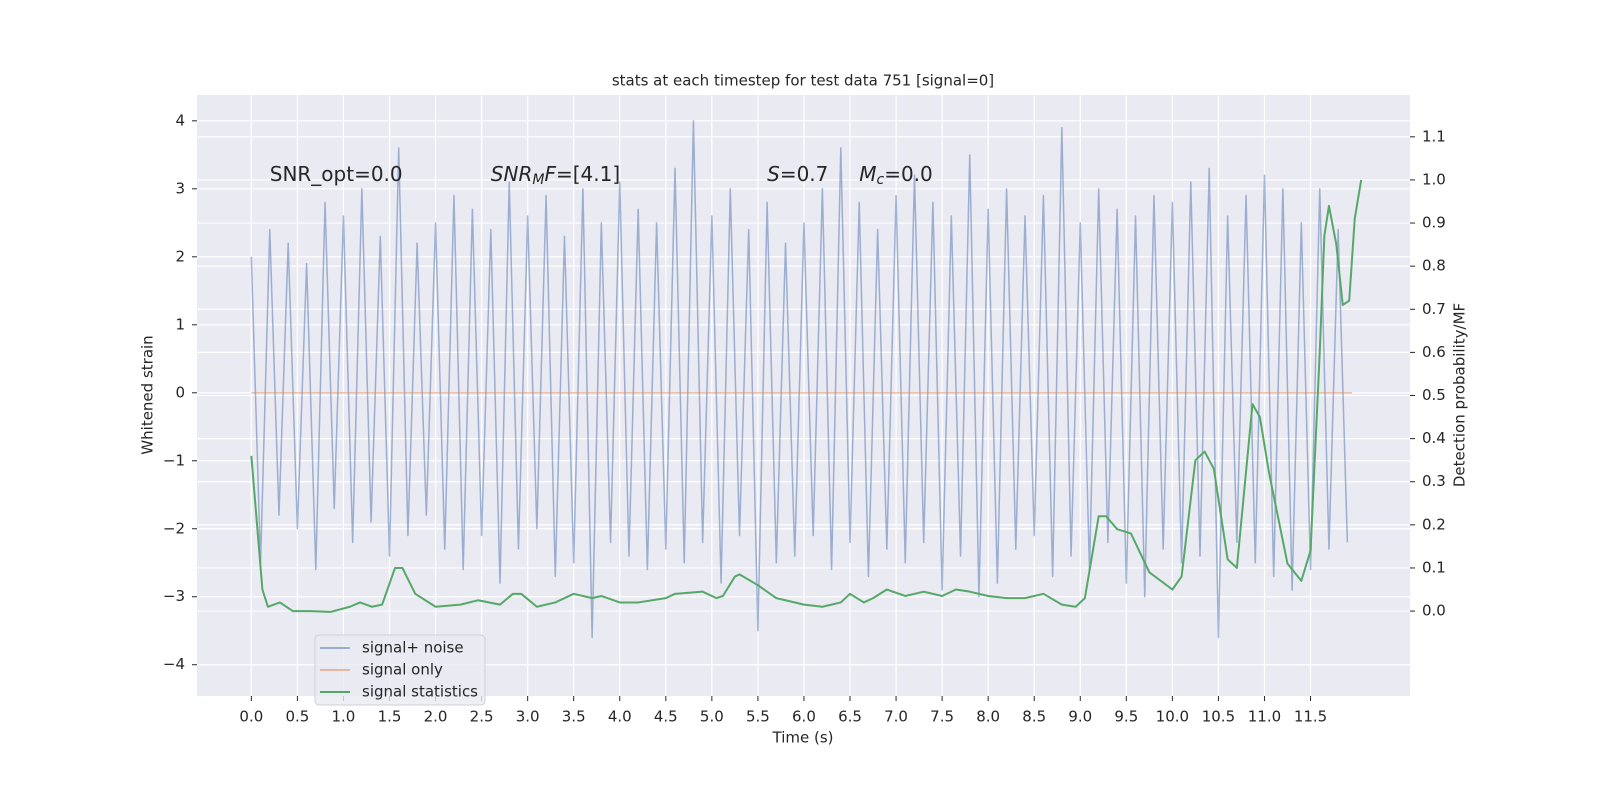 The height and width of the screenshot is (800, 1600). Describe the element at coordinates (620, 717) in the screenshot. I see `x-tick-label: 4.0` at that location.